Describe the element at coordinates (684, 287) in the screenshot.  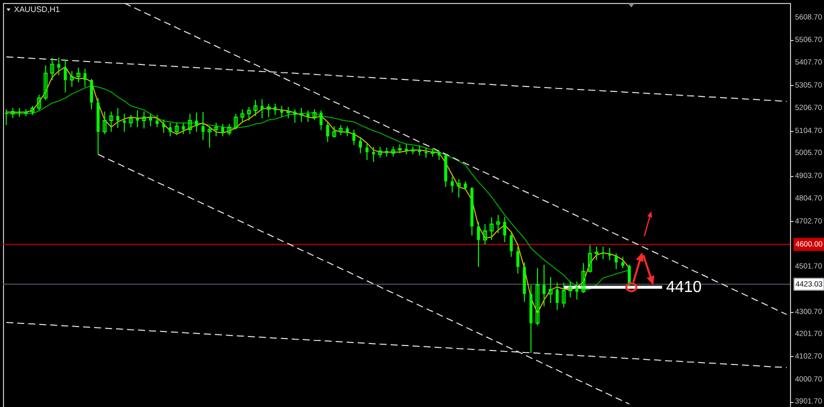
I see `annotation: 4410` at that location.